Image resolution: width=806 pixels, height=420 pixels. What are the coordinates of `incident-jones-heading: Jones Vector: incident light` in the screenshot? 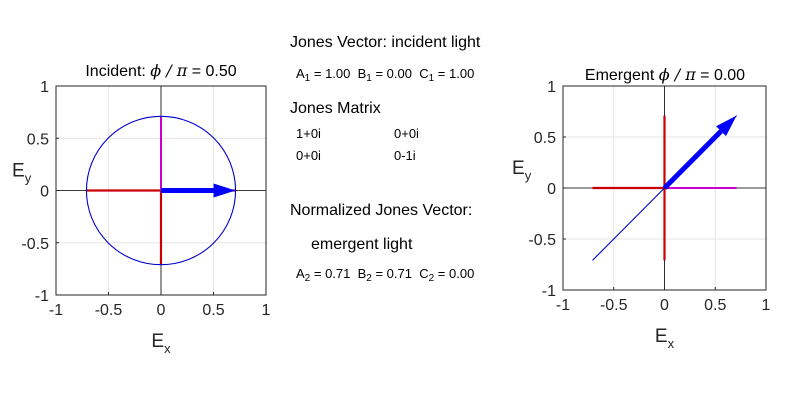 It's located at (385, 42).